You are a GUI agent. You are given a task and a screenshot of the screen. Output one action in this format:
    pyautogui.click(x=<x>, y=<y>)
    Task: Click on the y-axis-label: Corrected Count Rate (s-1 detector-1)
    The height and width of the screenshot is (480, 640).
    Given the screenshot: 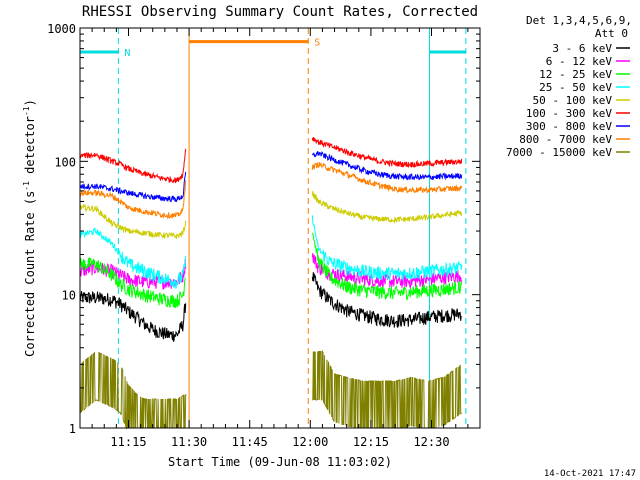 What is the action you would take?
    pyautogui.click(x=29, y=228)
    